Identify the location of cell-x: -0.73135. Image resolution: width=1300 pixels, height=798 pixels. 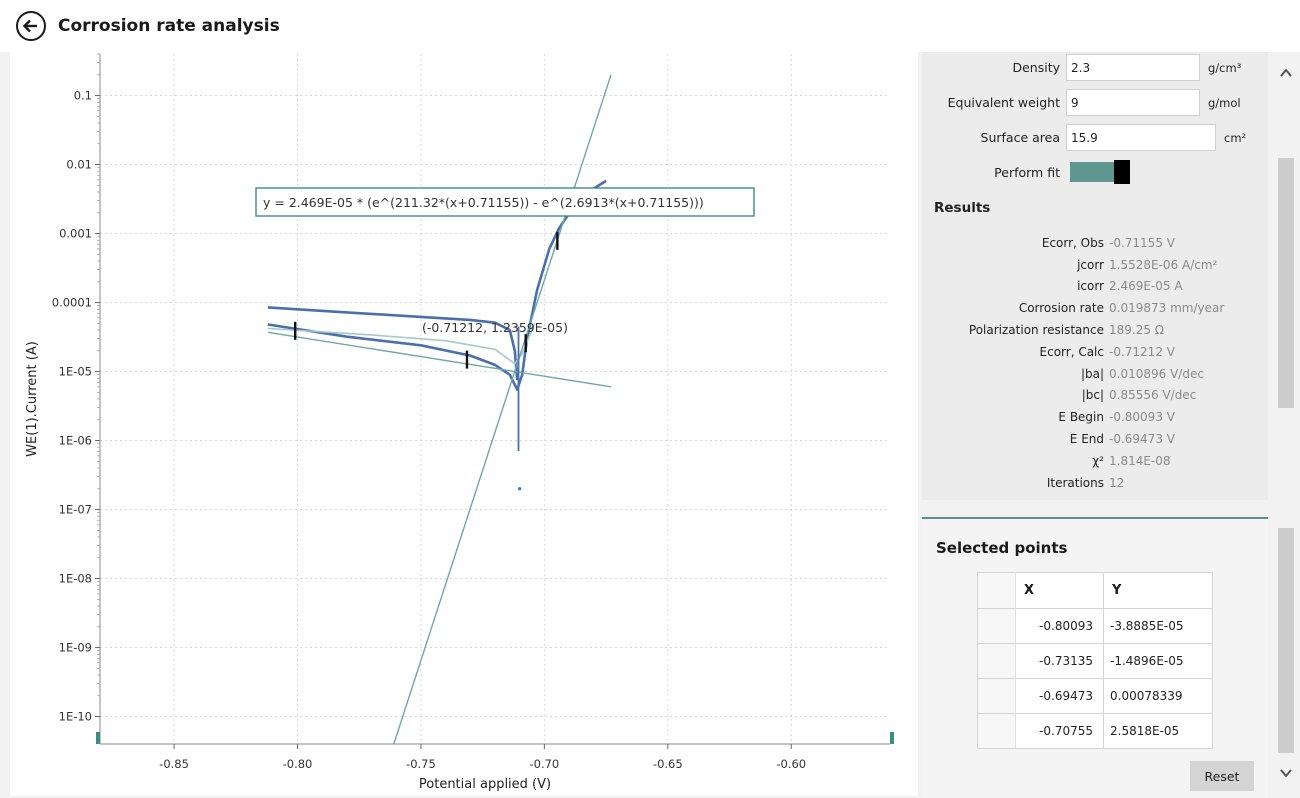
(1059, 661).